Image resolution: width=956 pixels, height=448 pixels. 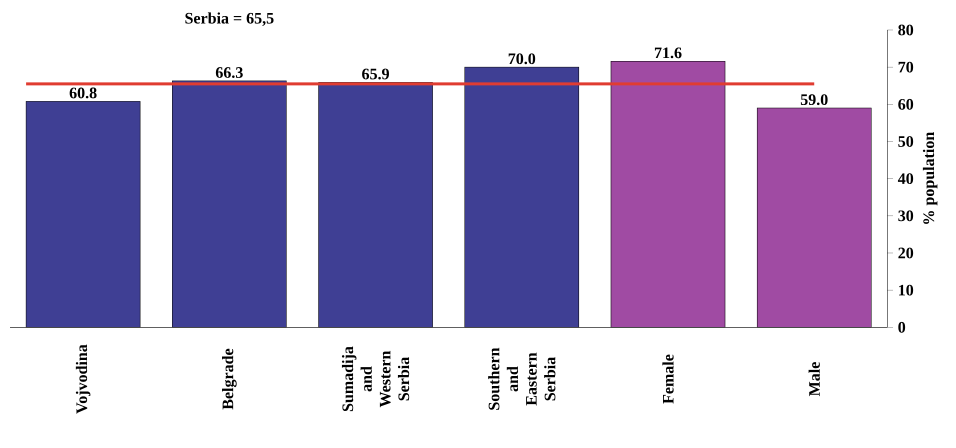 I want to click on y-tick-label: 50, so click(x=906, y=141).